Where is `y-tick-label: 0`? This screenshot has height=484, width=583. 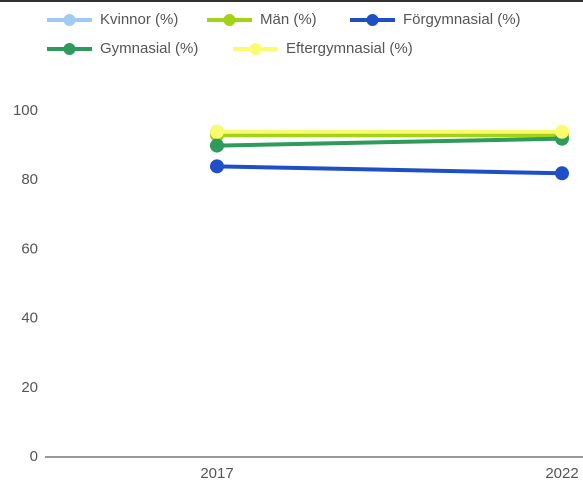 y-tick-label: 0 is located at coordinates (34, 456).